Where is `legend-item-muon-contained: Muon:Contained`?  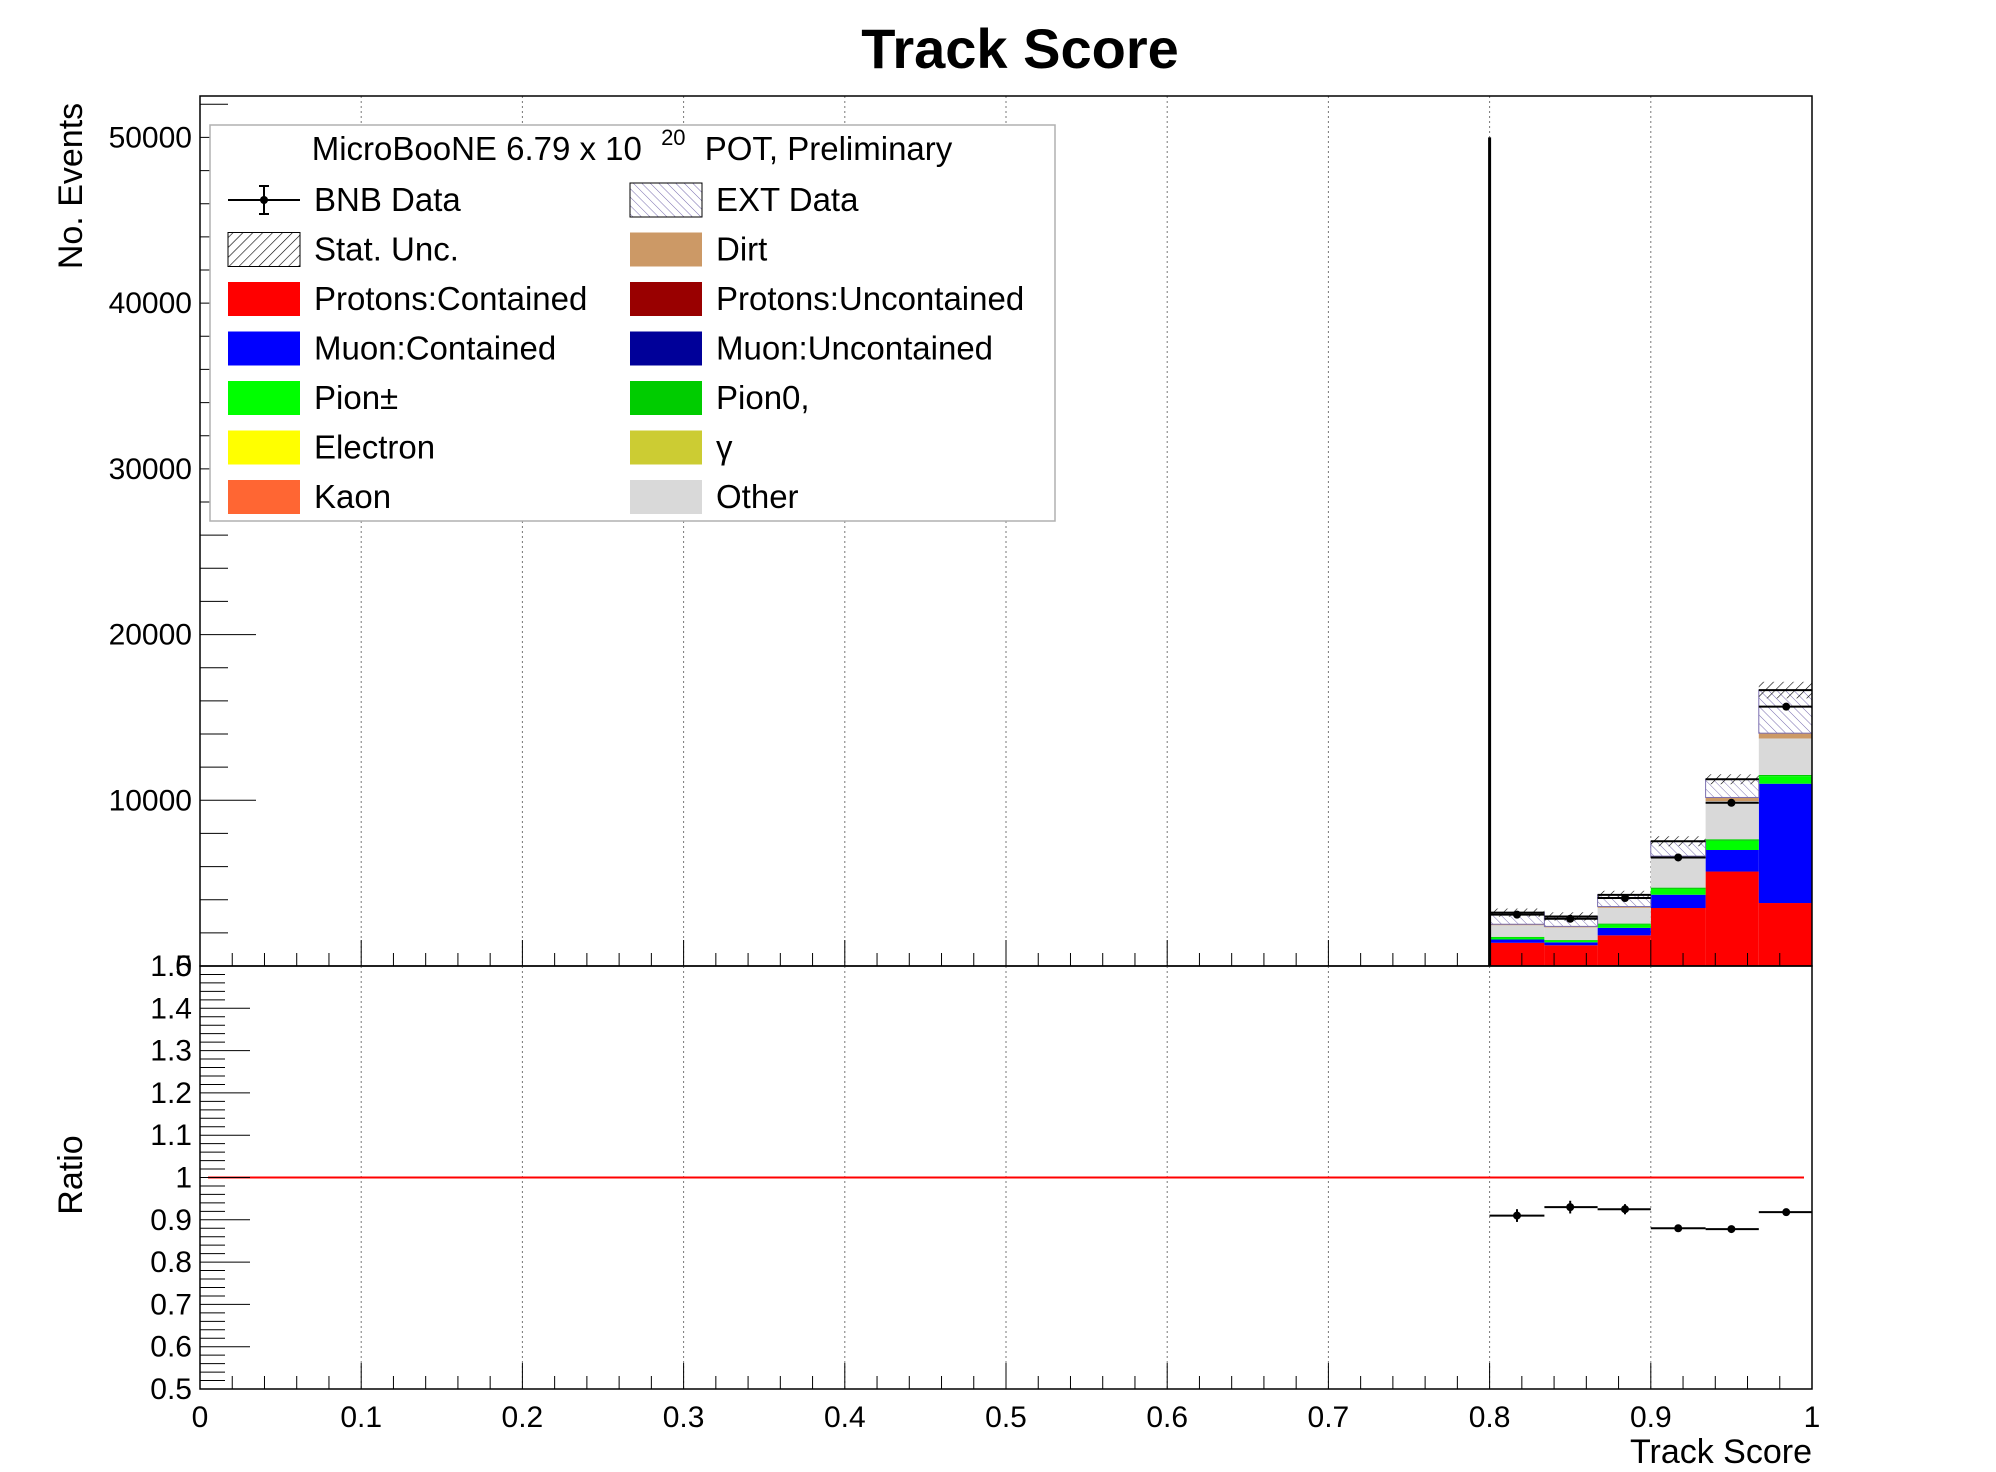
legend-item-muon-contained: Muon:Contained is located at coordinates (392, 348).